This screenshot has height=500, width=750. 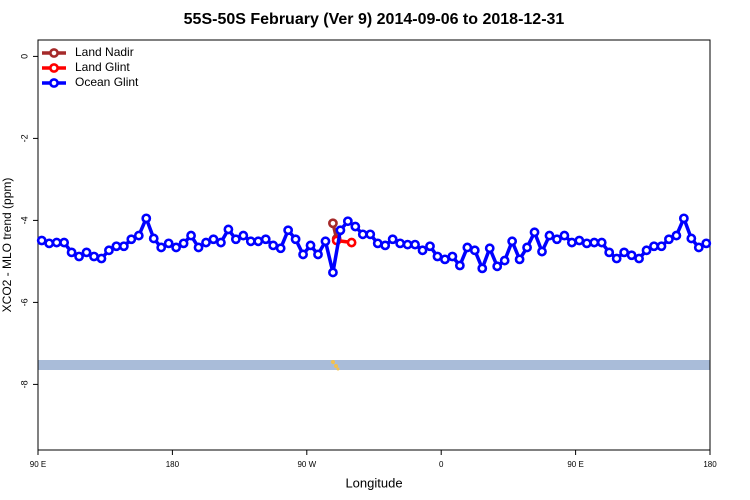 What do you see at coordinates (306, 464) in the screenshot?
I see `x-tick-label: 90 W` at bounding box center [306, 464].